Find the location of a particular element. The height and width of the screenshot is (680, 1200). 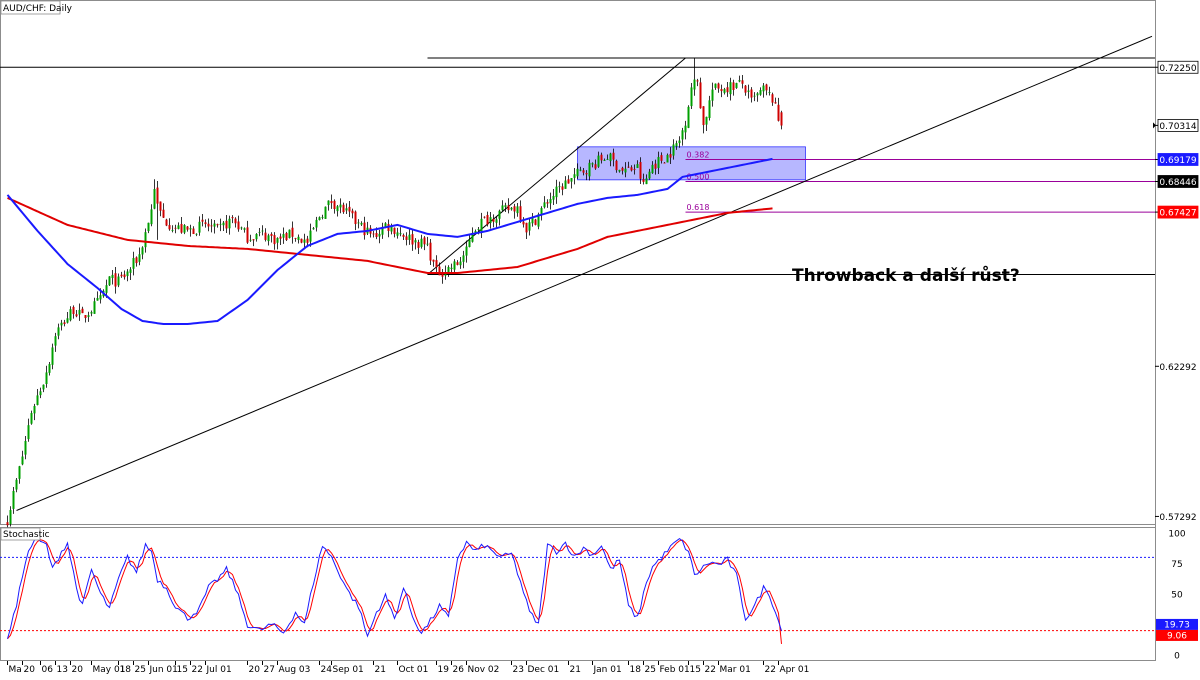

time-tick-label: 22 is located at coordinates (770, 670).